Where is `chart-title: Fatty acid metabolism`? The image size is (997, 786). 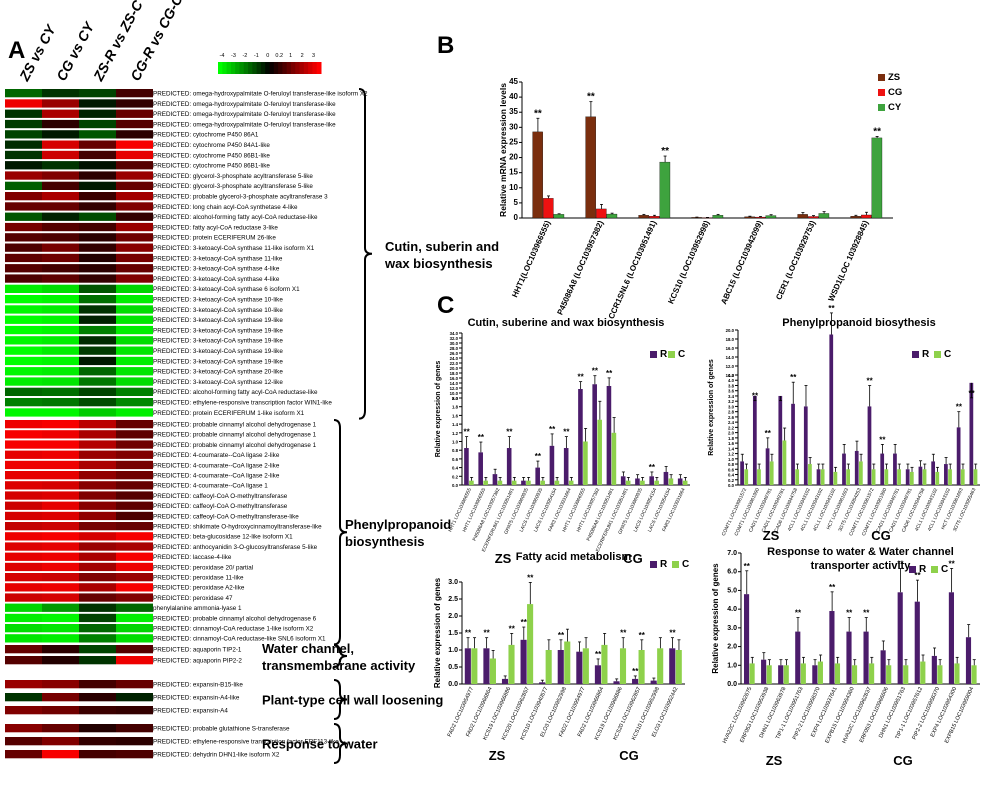
chart-title: Fatty acid metabolism is located at coordinates (574, 557).